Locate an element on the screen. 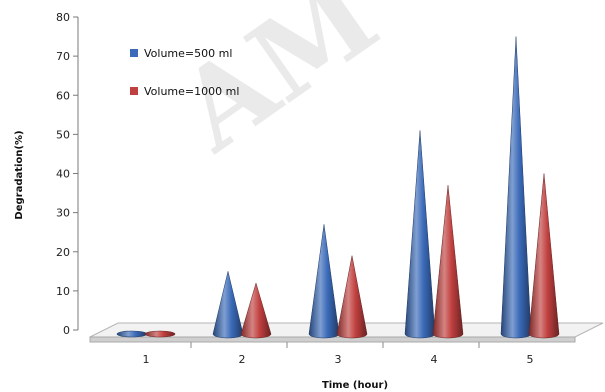 The image size is (605, 392). x-tick-label: 3 is located at coordinates (338, 359).